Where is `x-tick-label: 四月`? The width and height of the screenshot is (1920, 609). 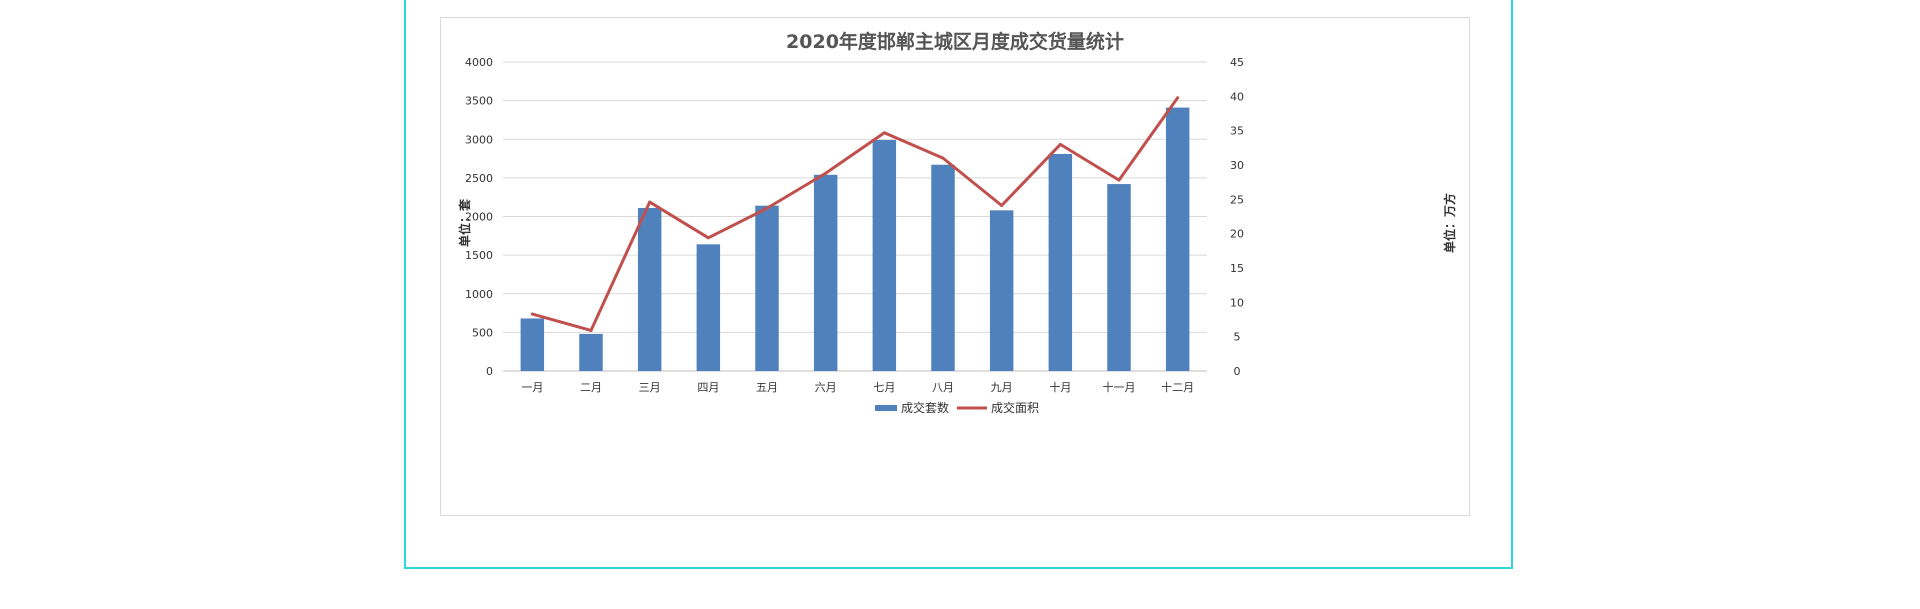 x-tick-label: 四月 is located at coordinates (708, 387).